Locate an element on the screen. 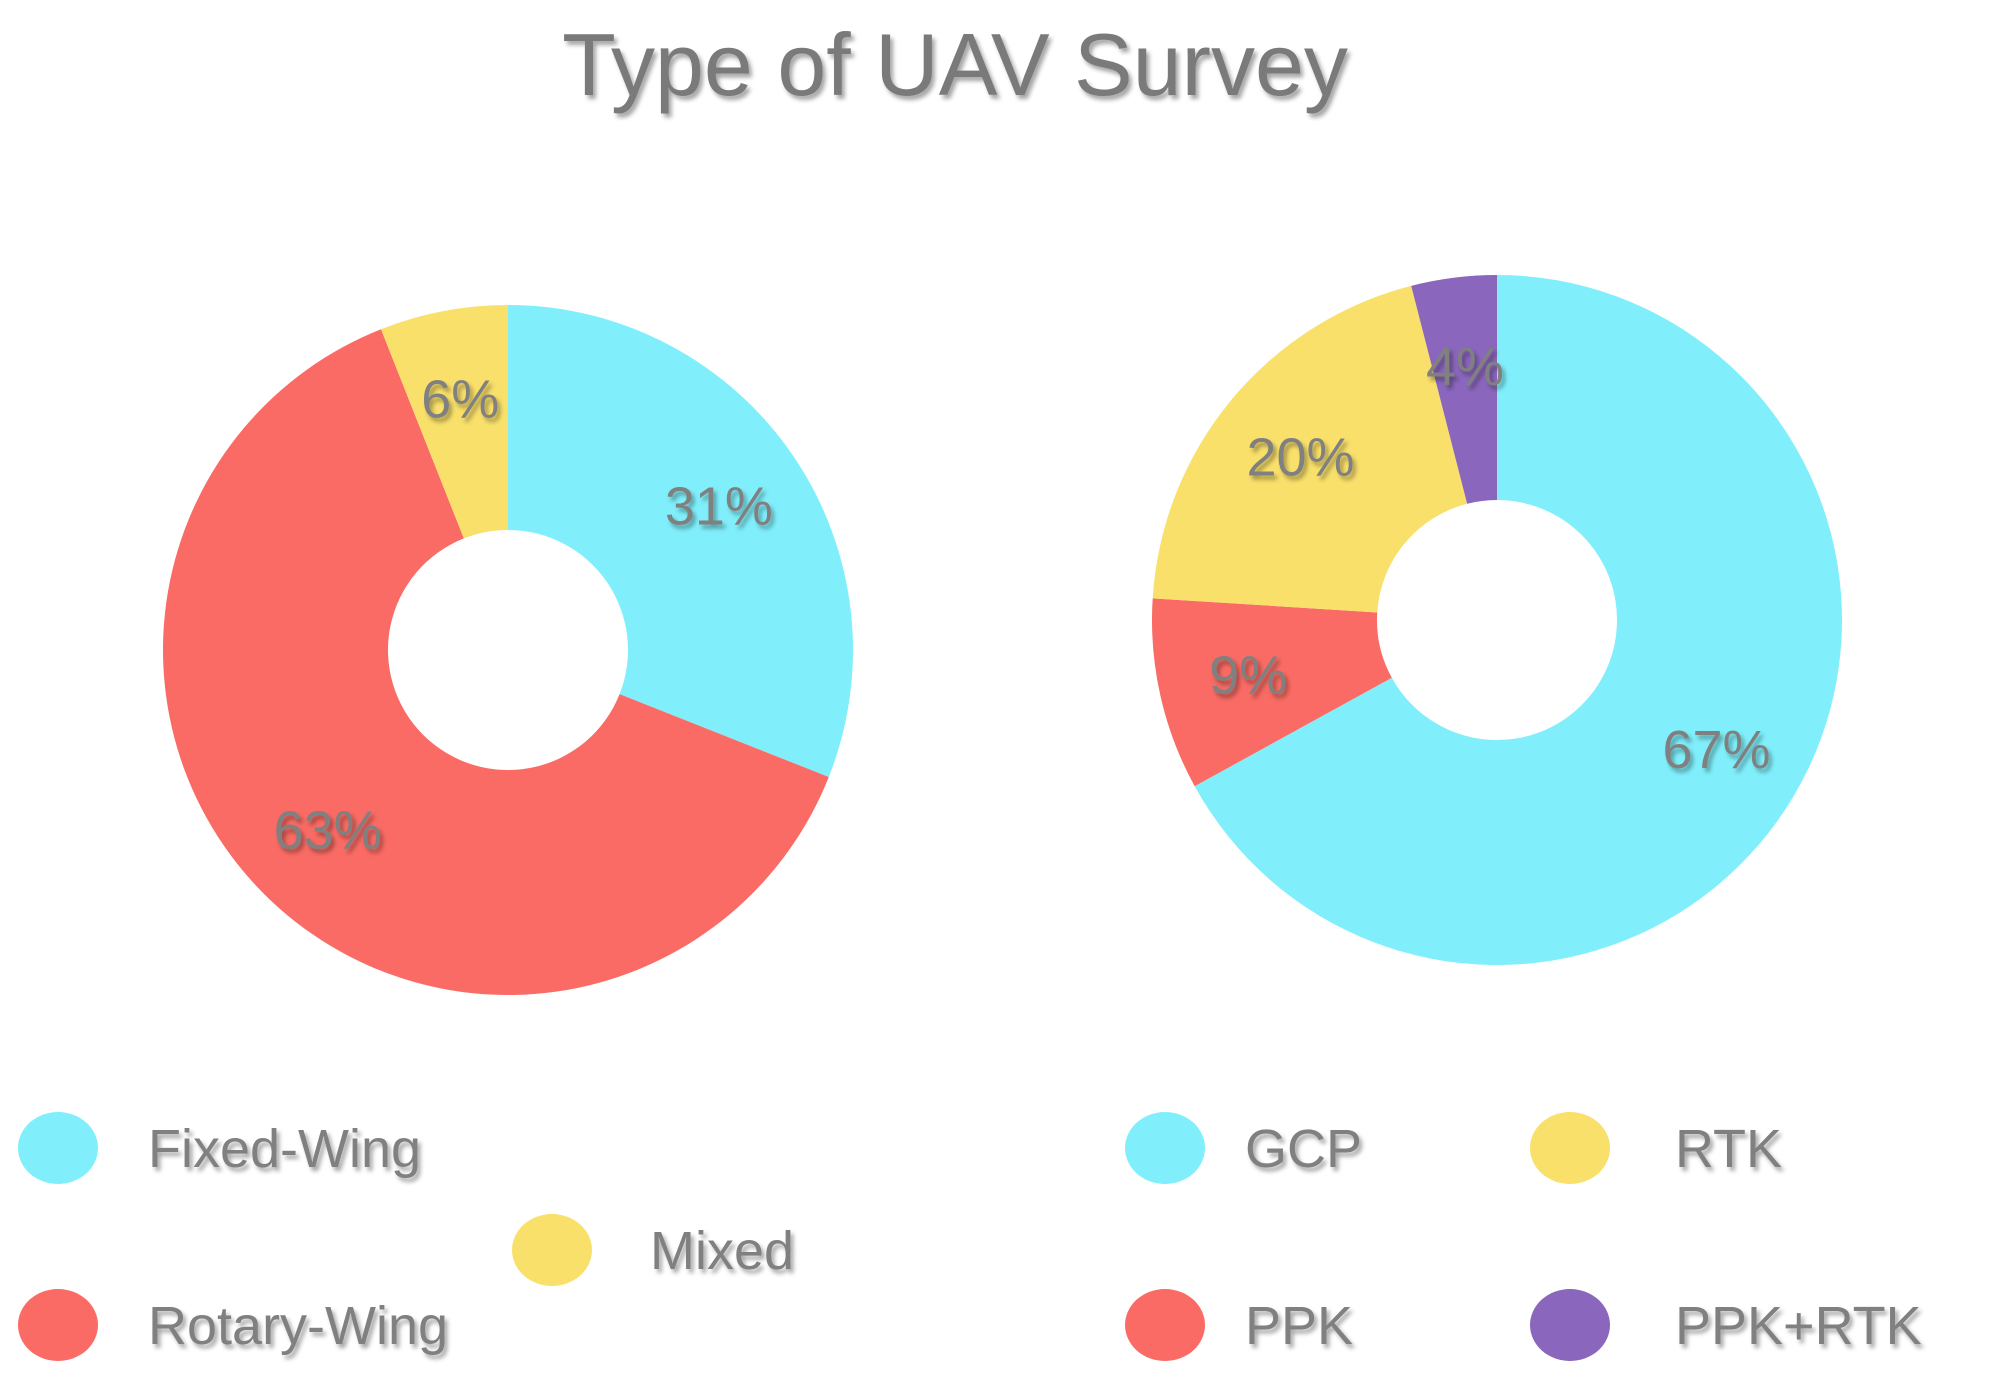  slice-ppk is located at coordinates (1272, 692).